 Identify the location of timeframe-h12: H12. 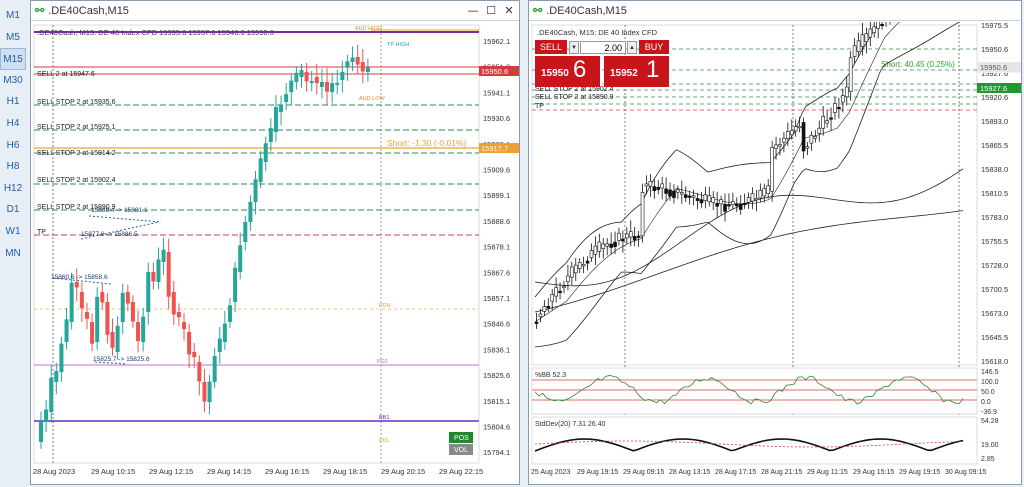
(13, 188).